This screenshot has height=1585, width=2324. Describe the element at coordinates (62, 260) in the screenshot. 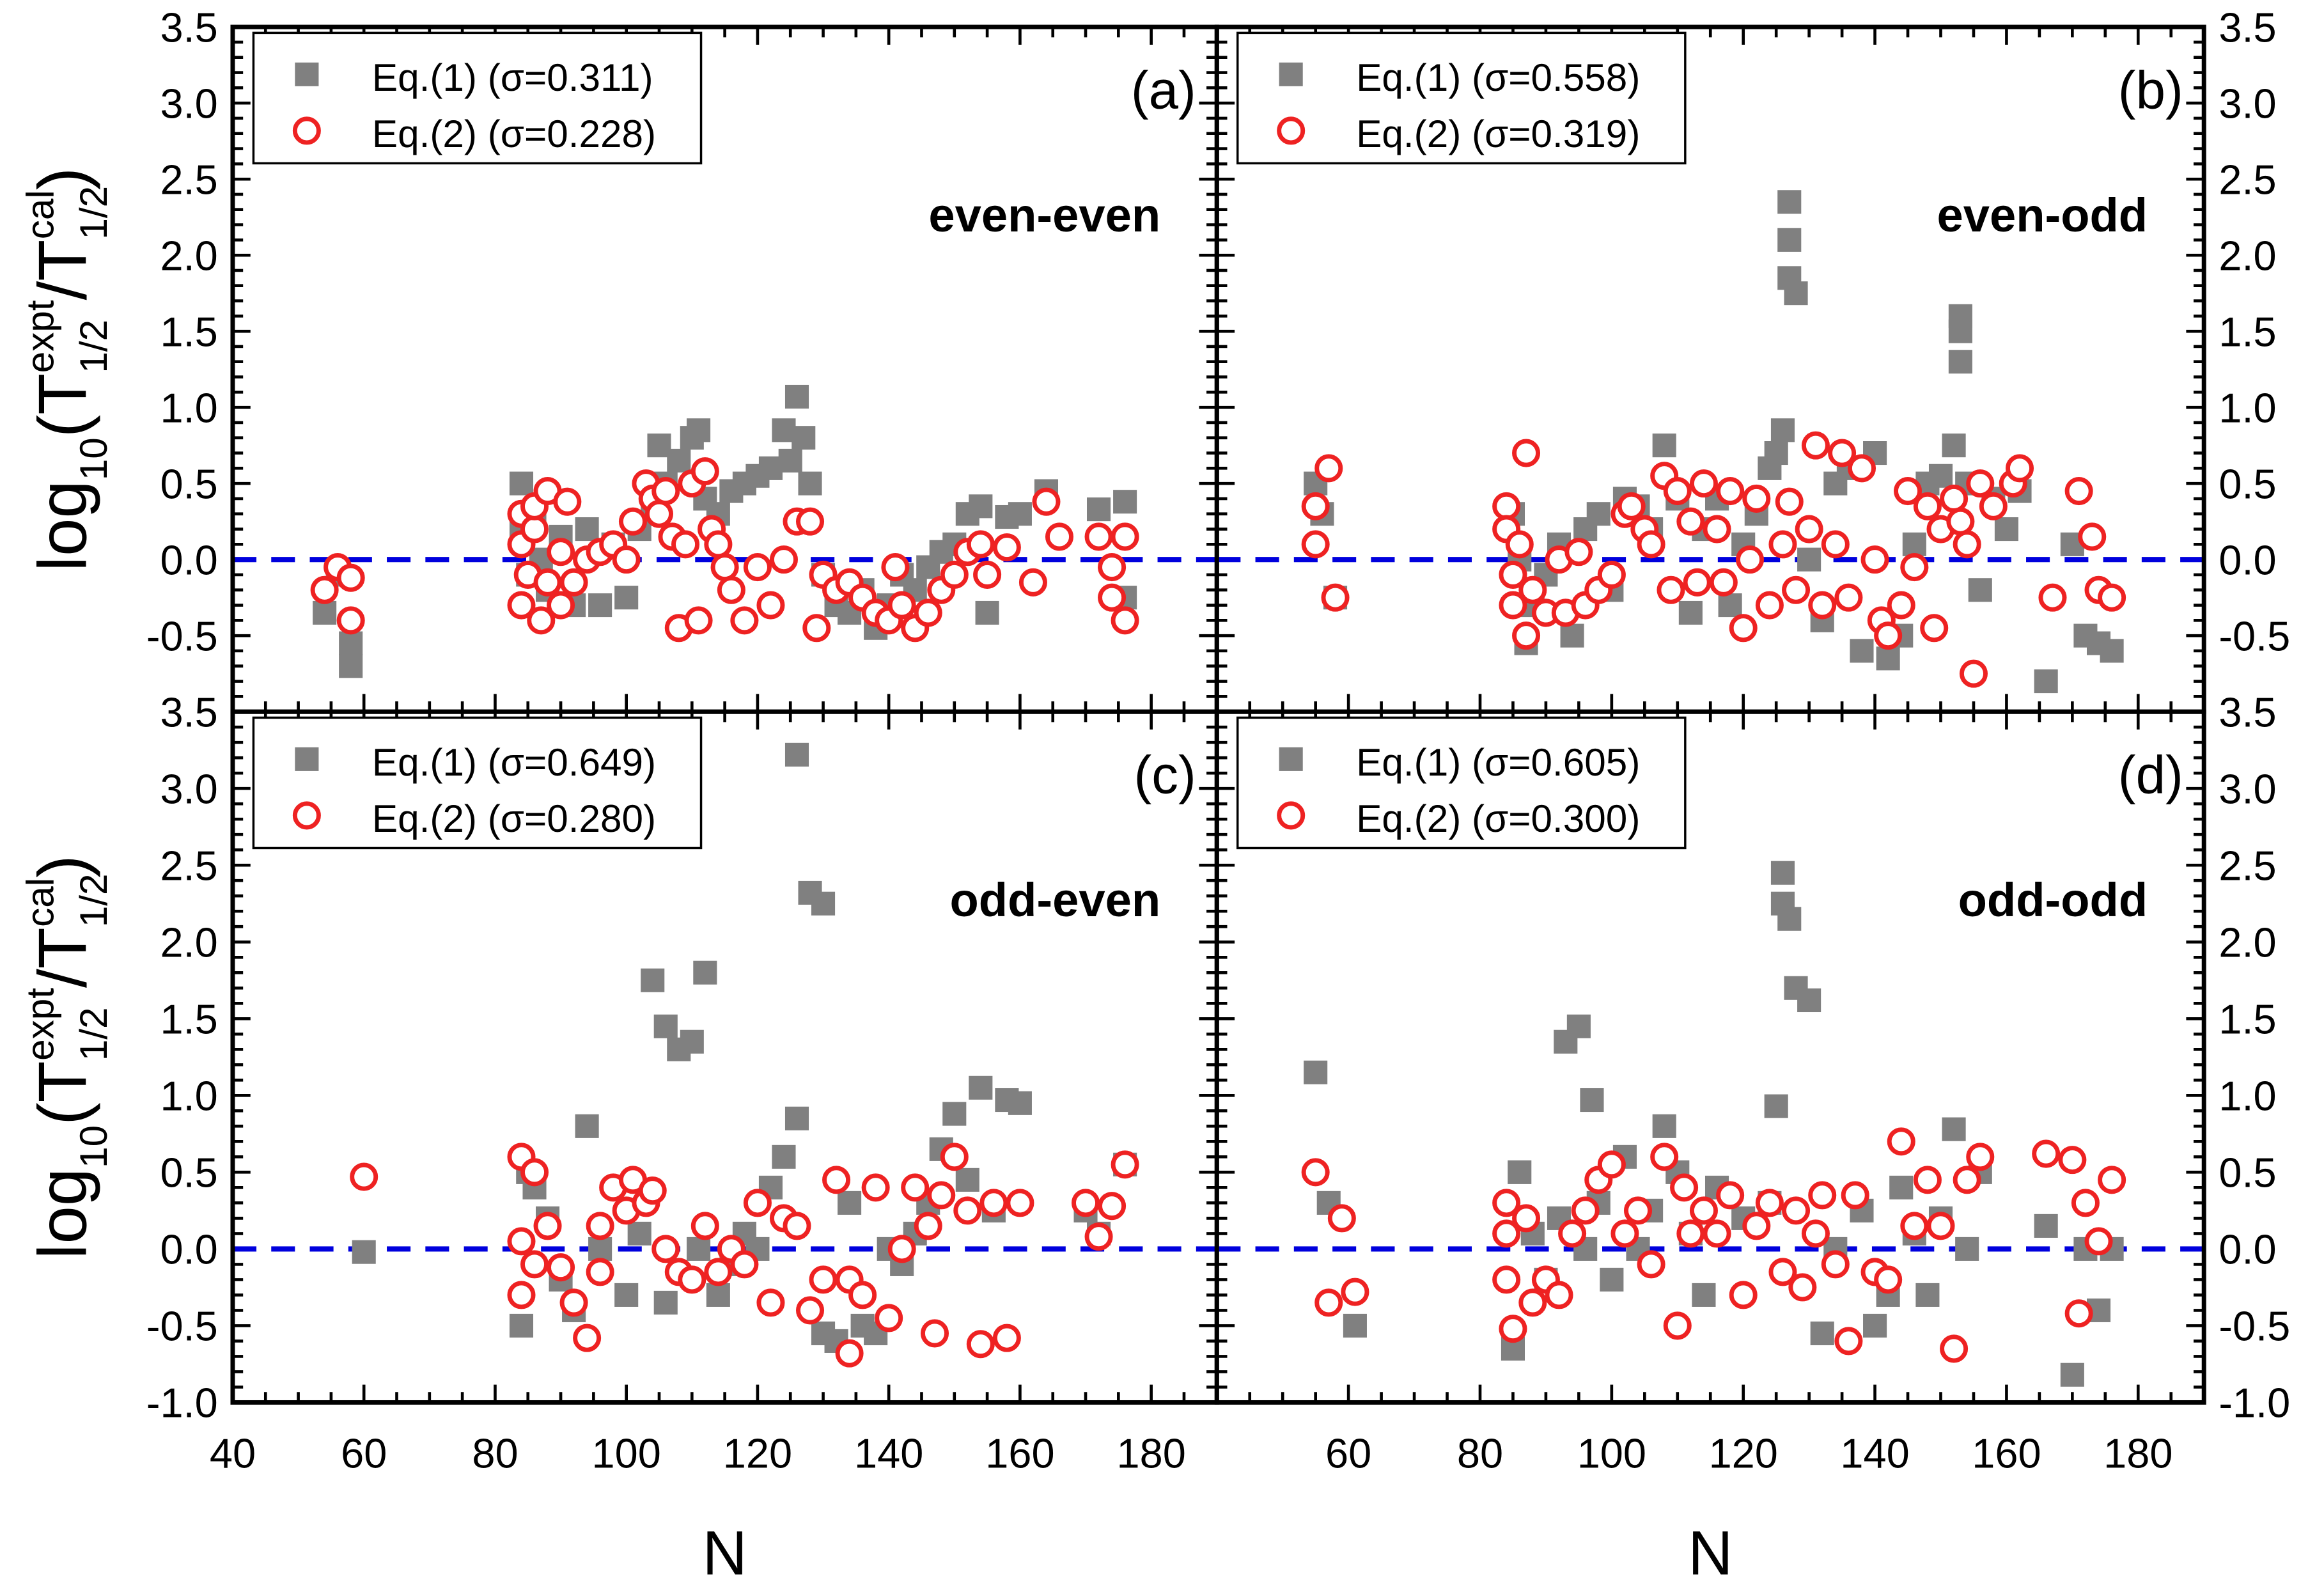

I see `y-axis-label-part: T` at that location.